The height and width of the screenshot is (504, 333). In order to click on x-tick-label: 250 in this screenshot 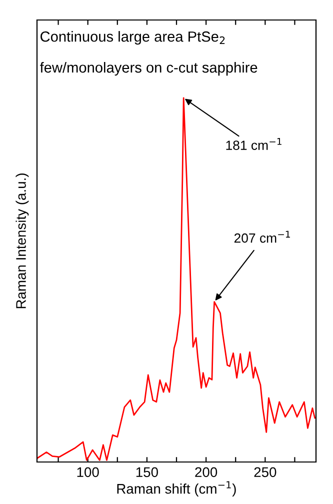, I will do `click(265, 472)`.